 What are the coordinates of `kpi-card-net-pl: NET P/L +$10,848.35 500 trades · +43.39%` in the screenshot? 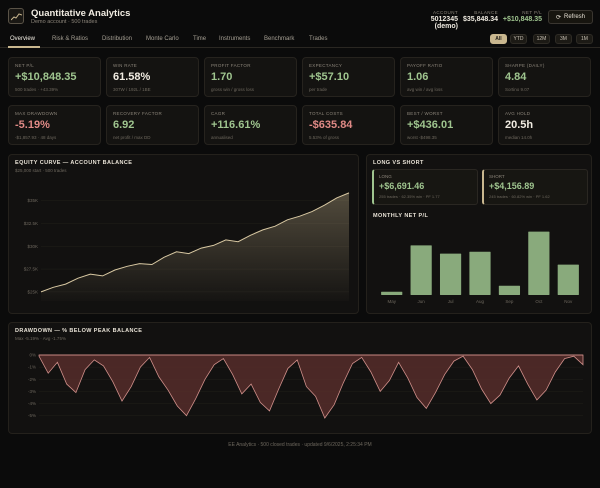 It's located at (54, 77).